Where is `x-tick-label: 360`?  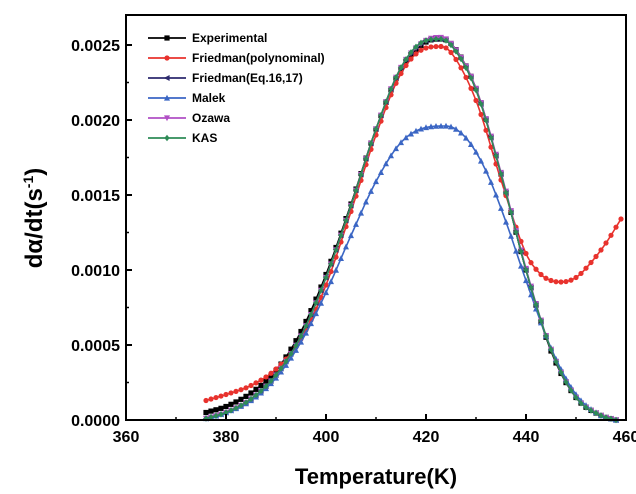
x-tick-label: 360 is located at coordinates (126, 437).